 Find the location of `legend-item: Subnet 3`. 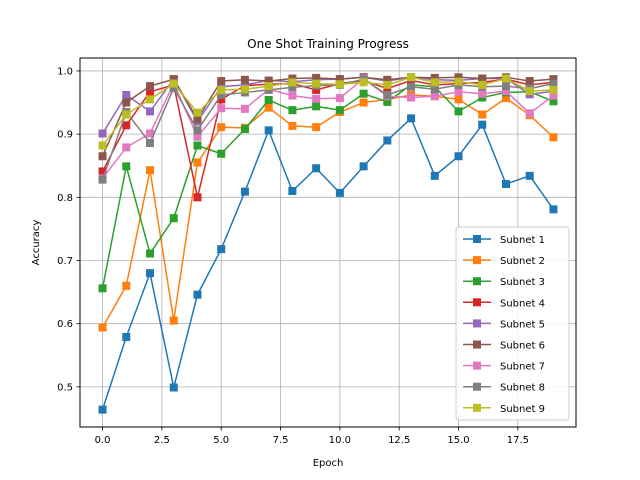

legend-item: Subnet 3 is located at coordinates (504, 282).